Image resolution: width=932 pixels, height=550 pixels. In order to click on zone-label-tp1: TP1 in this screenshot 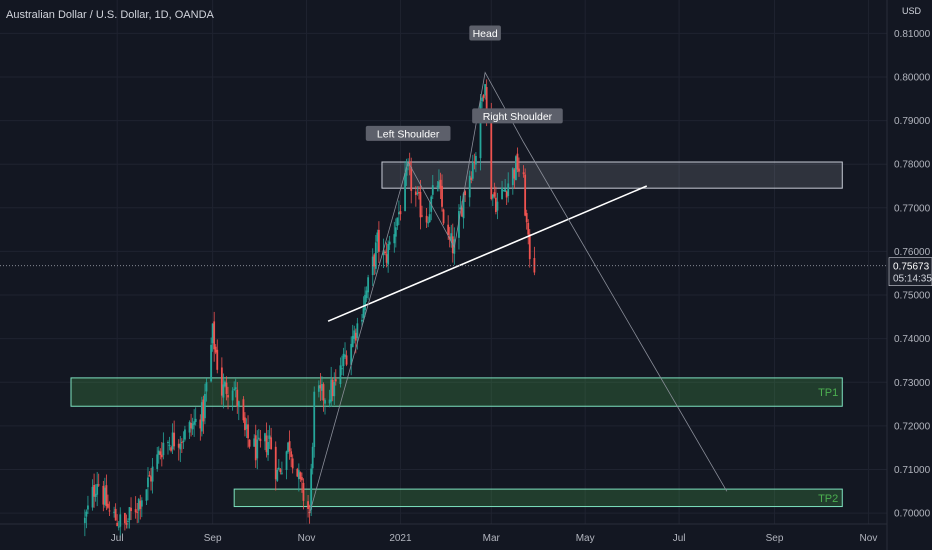, I will do `click(828, 393)`.